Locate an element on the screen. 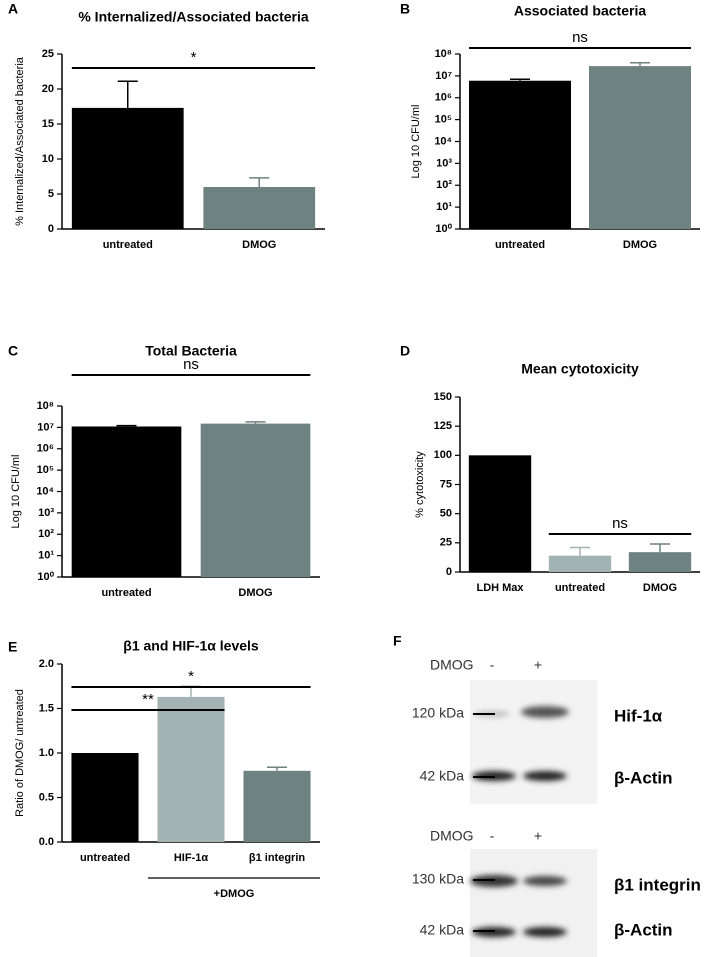  chart-title: Associated bacteria is located at coordinates (580, 11).